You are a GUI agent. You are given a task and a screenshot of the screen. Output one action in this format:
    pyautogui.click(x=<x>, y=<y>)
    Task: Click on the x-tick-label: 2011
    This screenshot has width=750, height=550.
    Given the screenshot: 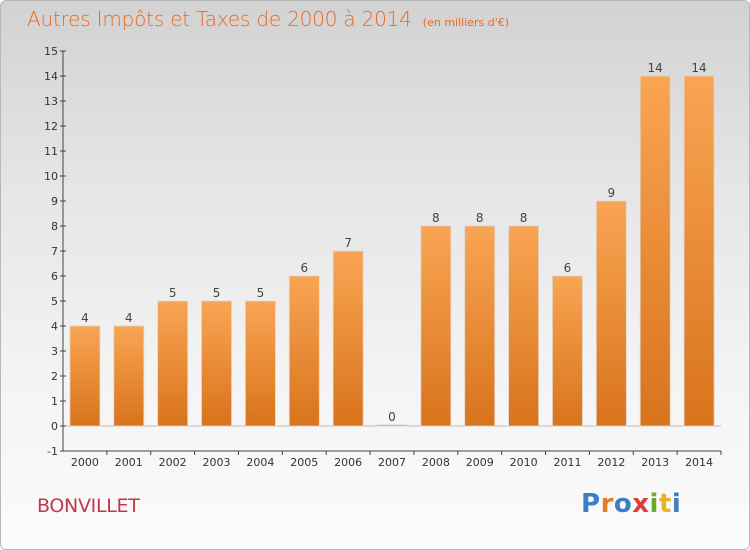 What is the action you would take?
    pyautogui.click(x=567, y=462)
    